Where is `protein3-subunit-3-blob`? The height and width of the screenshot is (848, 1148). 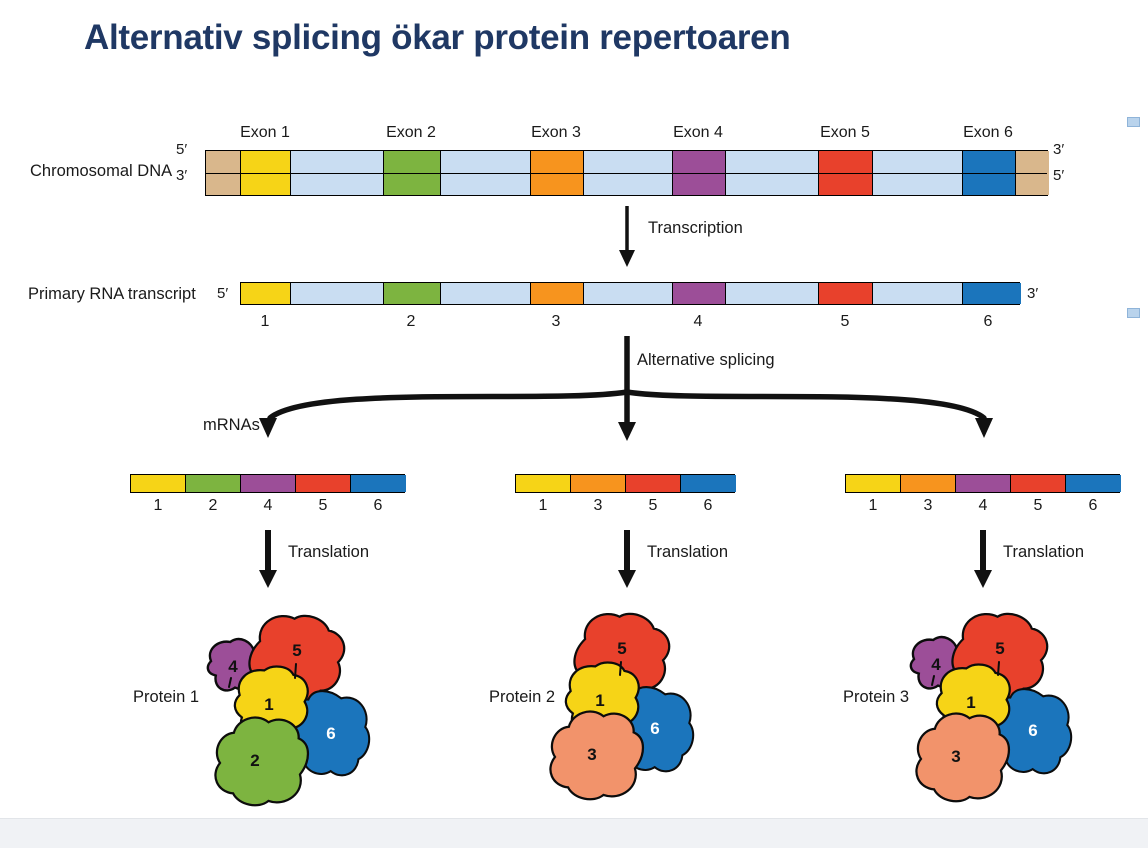 protein3-subunit-3-blob is located at coordinates (962, 758).